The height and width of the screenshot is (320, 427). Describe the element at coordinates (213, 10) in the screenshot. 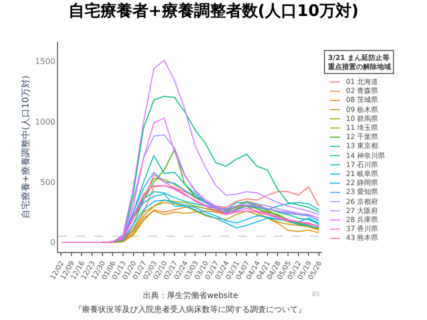

I see `chart-title: 自宅療養者+療養調整者数(人口10万対)` at that location.